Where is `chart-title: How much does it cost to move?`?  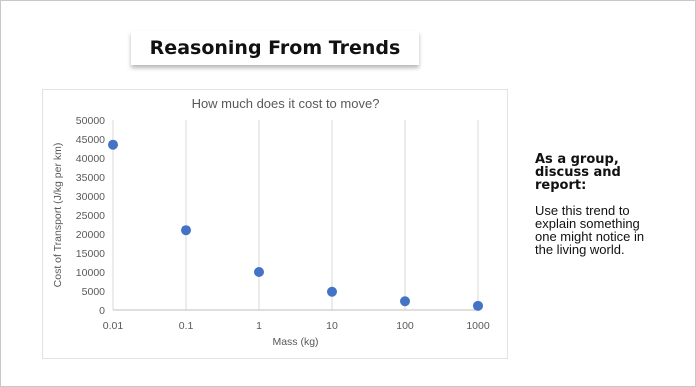 chart-title: How much does it cost to move? is located at coordinates (286, 103).